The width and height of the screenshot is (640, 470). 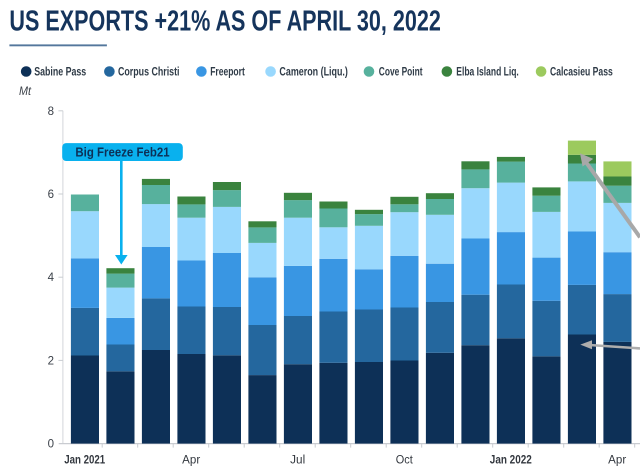 What do you see at coordinates (401, 72) in the screenshot?
I see `svg-text: Cove Point` at bounding box center [401, 72].